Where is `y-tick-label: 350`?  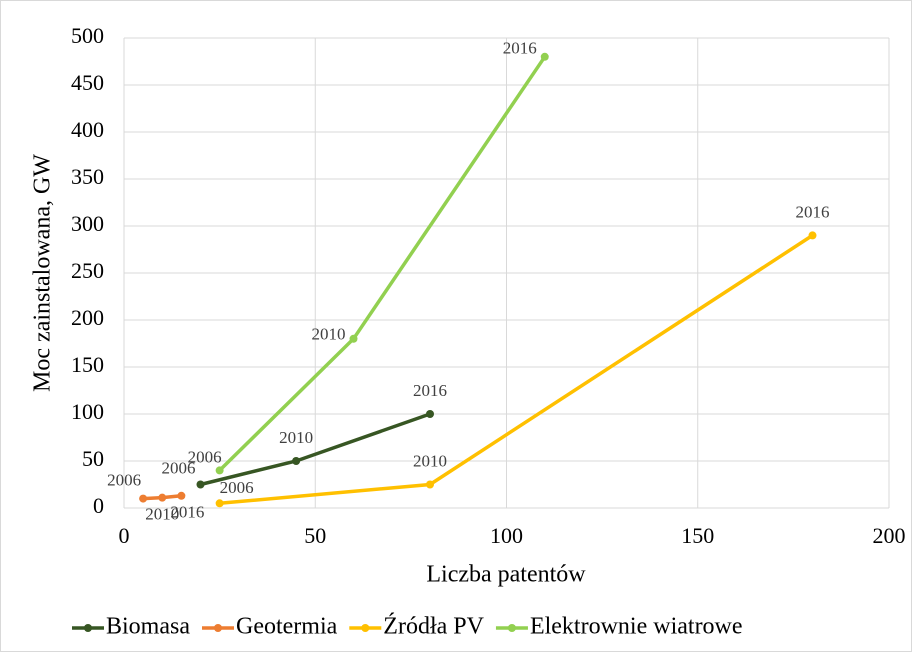
y-tick-label: 350 is located at coordinates (87, 176).